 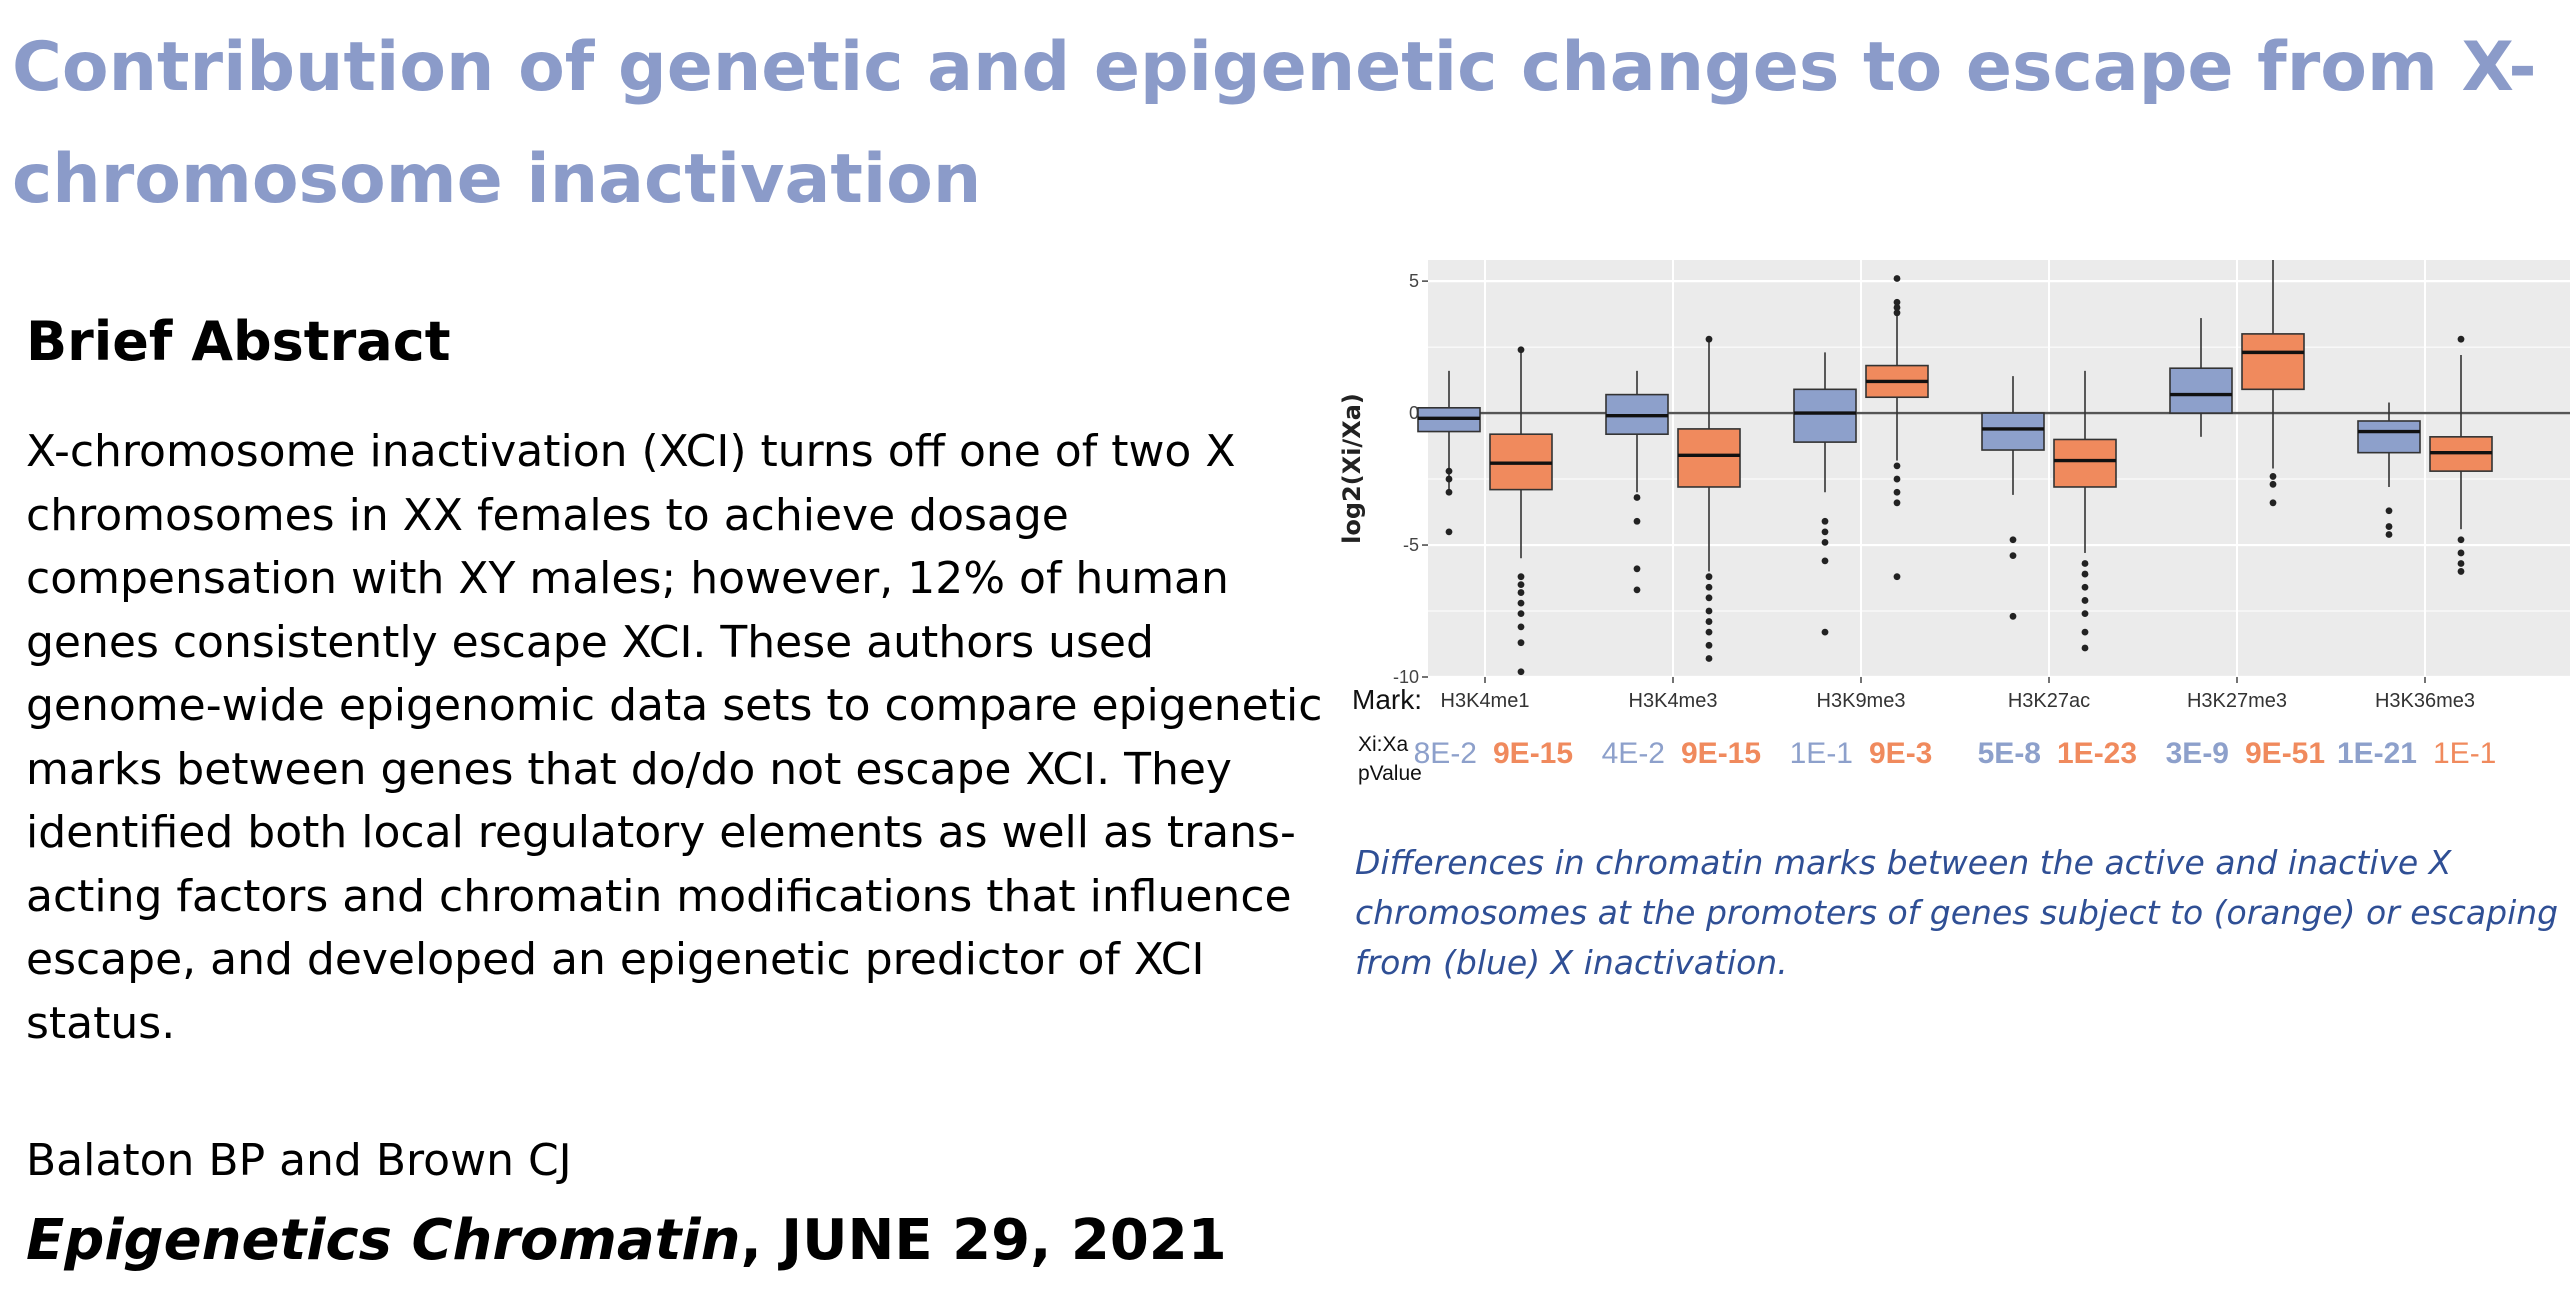 I want to click on pvalue-escape: 3E-9, so click(x=2197, y=753).